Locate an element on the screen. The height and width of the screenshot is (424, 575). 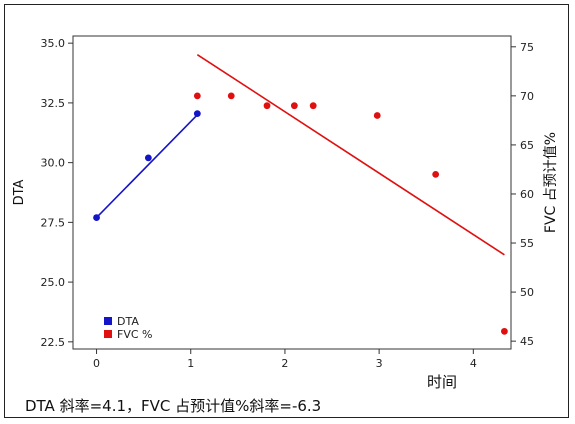
y-tick-label: 27.5 is located at coordinates (53, 222).